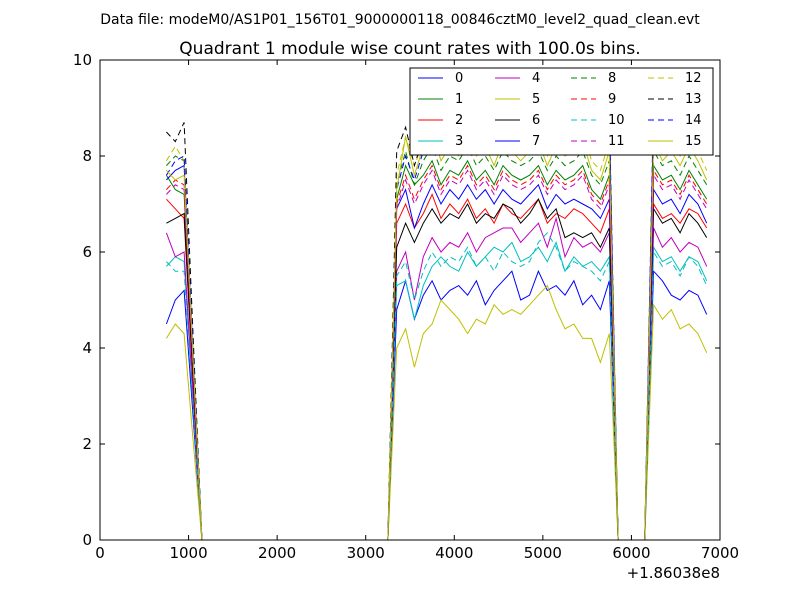  What do you see at coordinates (459, 120) in the screenshot?
I see `legend-label-2: 2` at bounding box center [459, 120].